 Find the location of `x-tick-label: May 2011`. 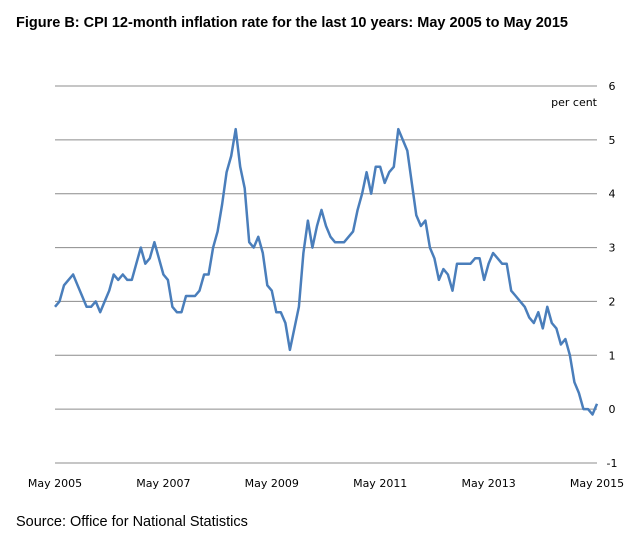

x-tick-label: May 2011 is located at coordinates (380, 483).